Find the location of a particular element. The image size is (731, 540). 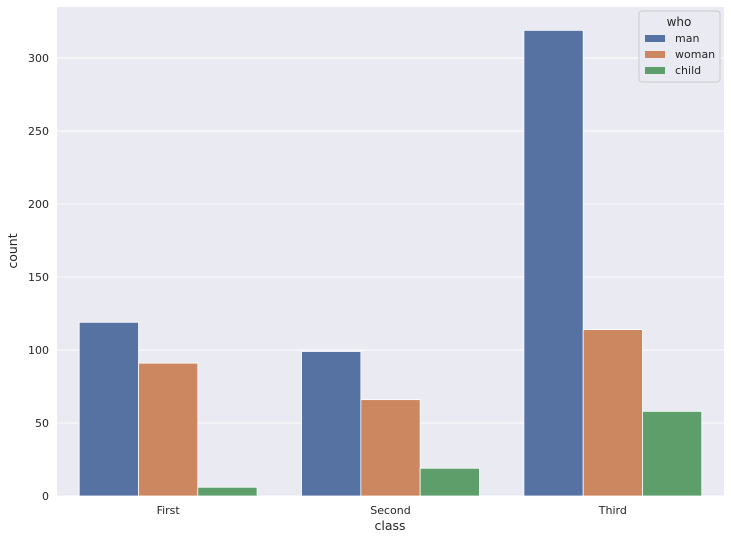

y-tick-label: 250 is located at coordinates (38, 131).